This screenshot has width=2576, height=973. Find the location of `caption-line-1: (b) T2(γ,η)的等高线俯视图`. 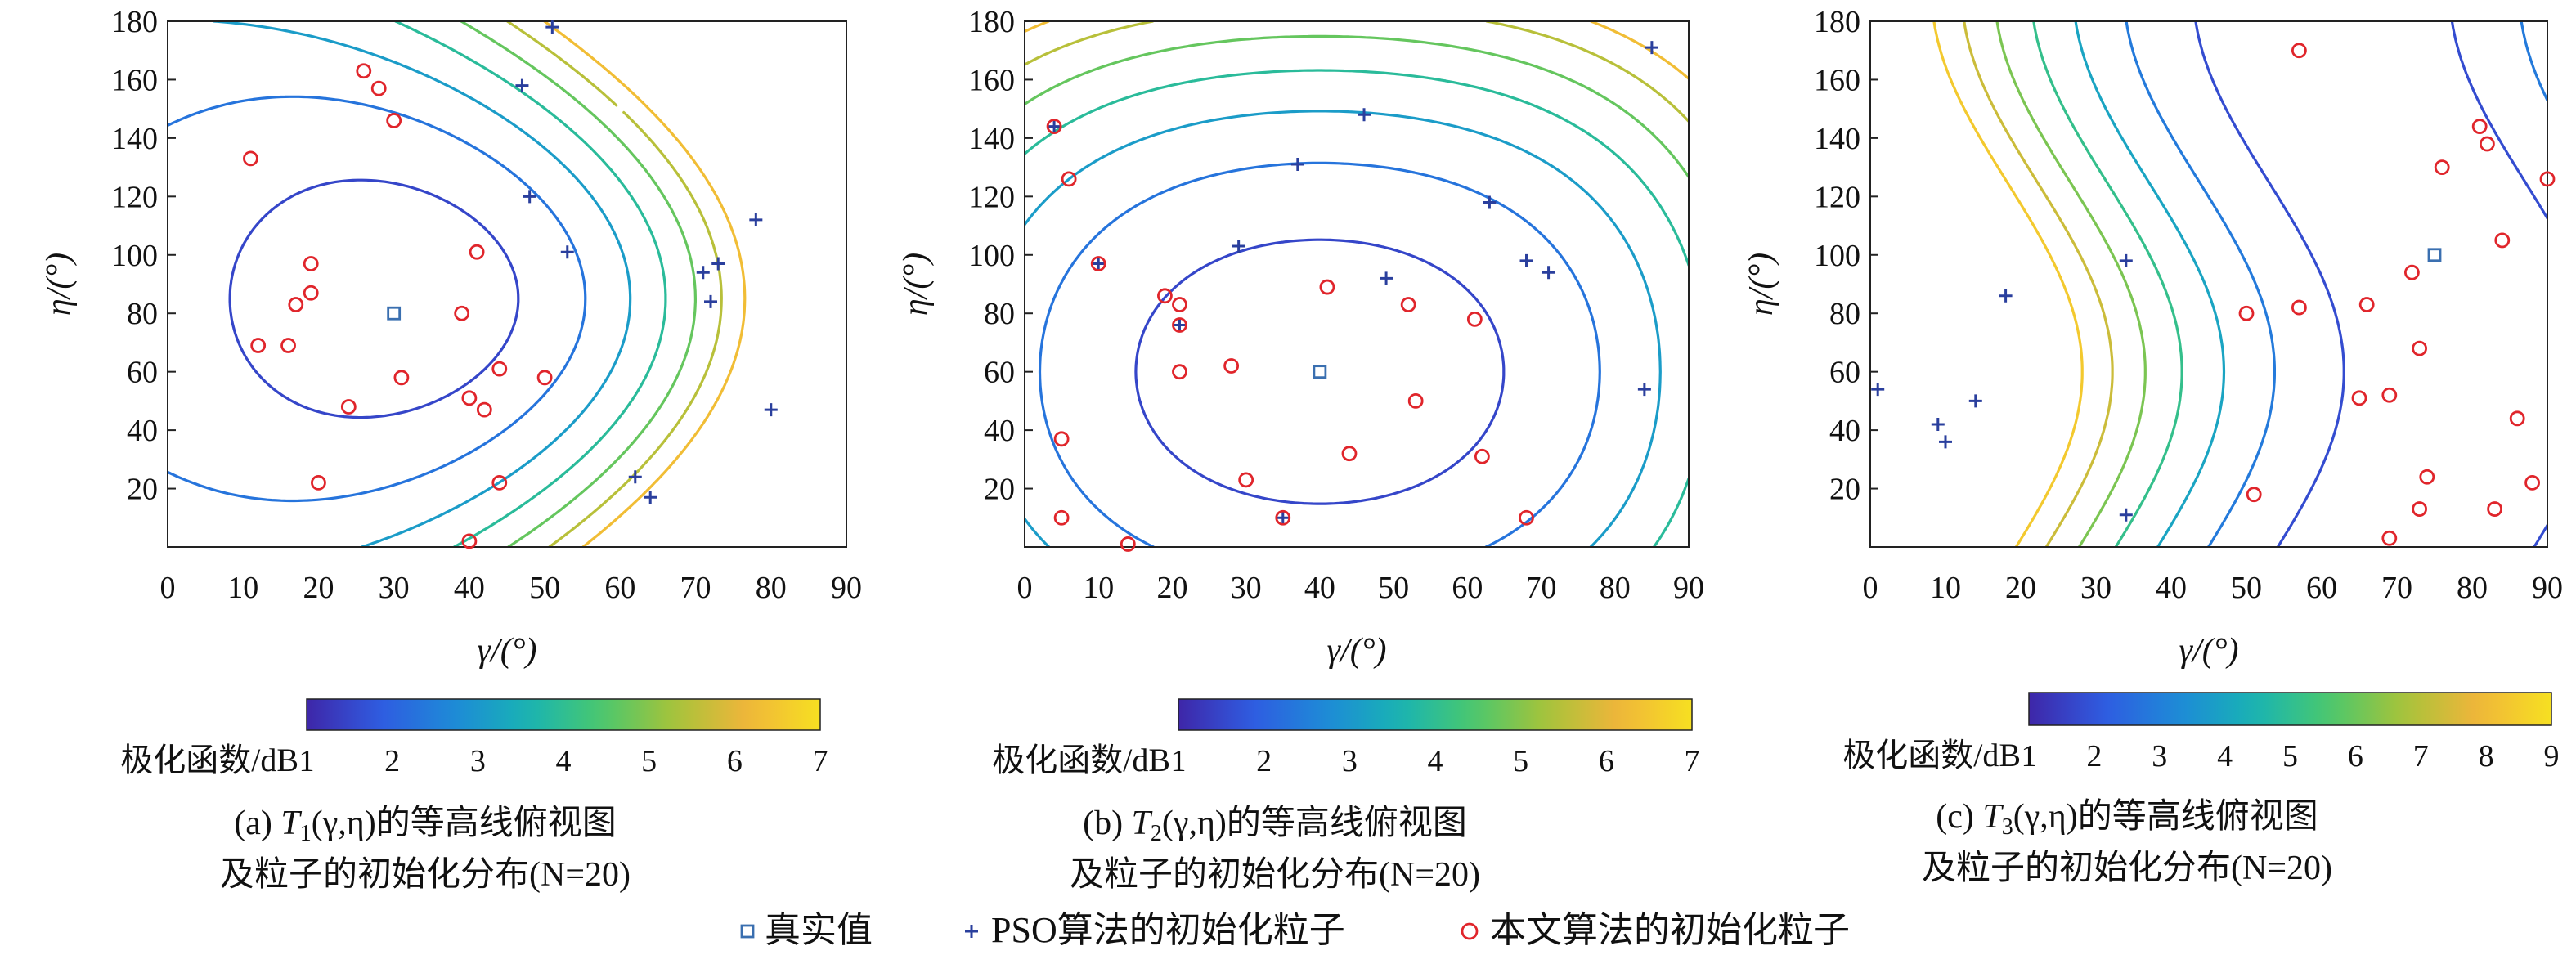

caption-line-1: (b) T2(γ,η)的等高线俯视图 is located at coordinates (1275, 825).